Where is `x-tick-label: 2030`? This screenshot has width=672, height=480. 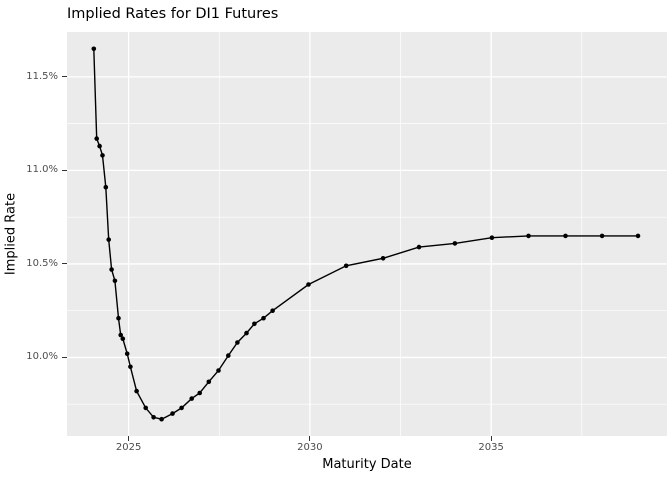 x-tick-label: 2030 is located at coordinates (310, 447).